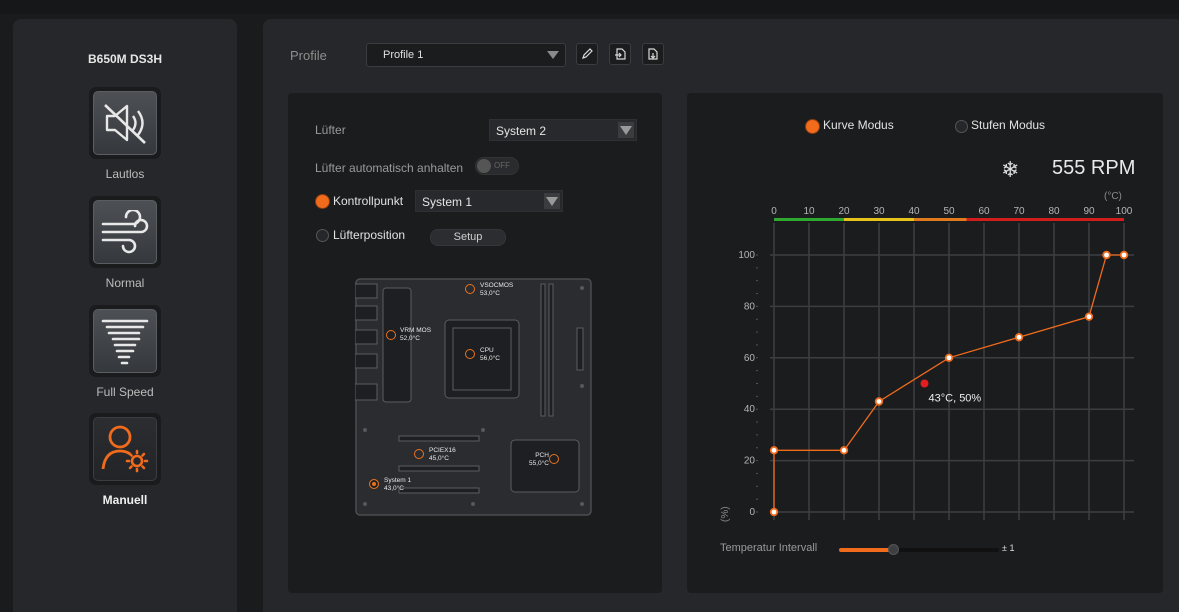 The image size is (1179, 612). What do you see at coordinates (1019, 211) in the screenshot?
I see `x-tick-label-70: 70` at bounding box center [1019, 211].